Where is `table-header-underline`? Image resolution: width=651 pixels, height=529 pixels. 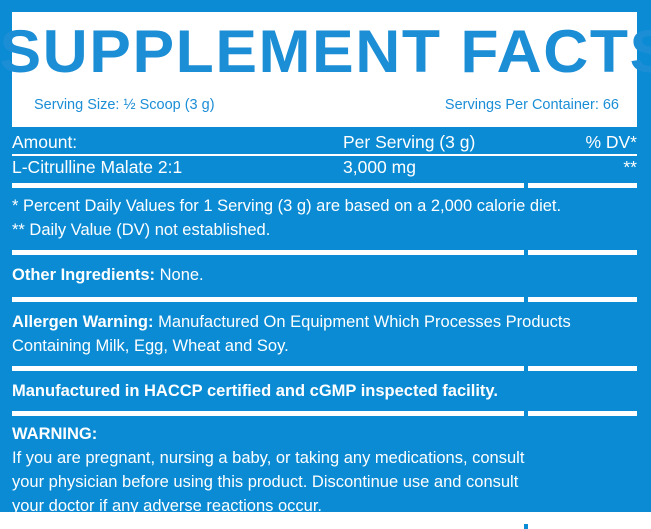 table-header-underline is located at coordinates (324, 155).